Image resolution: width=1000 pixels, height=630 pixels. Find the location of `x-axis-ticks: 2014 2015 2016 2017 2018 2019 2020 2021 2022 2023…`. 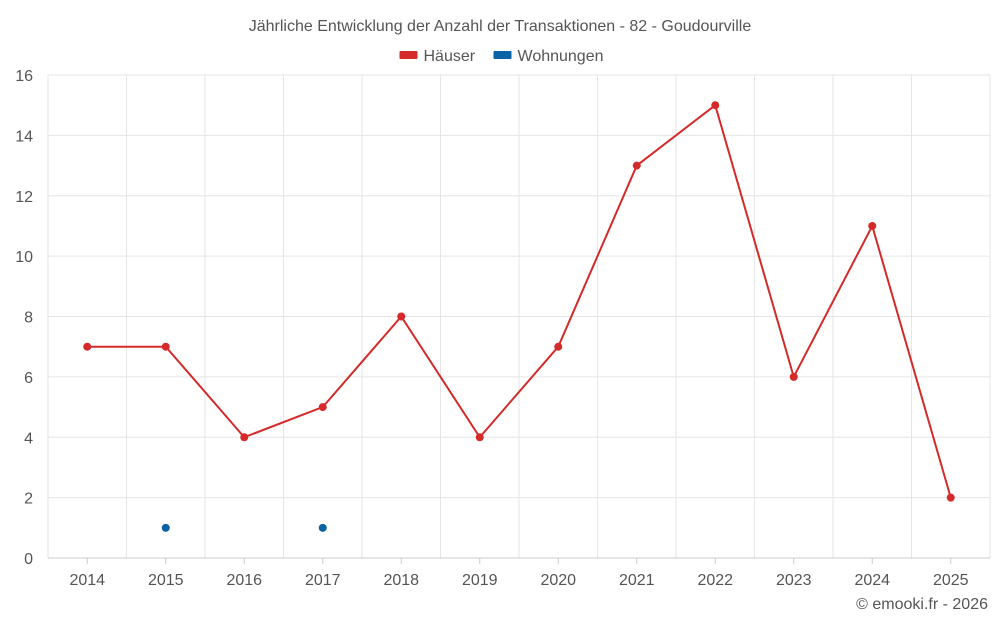

x-axis-ticks: 2014 2015 2016 2017 2018 2019 2020 2021 2022 2023… is located at coordinates (519, 573).